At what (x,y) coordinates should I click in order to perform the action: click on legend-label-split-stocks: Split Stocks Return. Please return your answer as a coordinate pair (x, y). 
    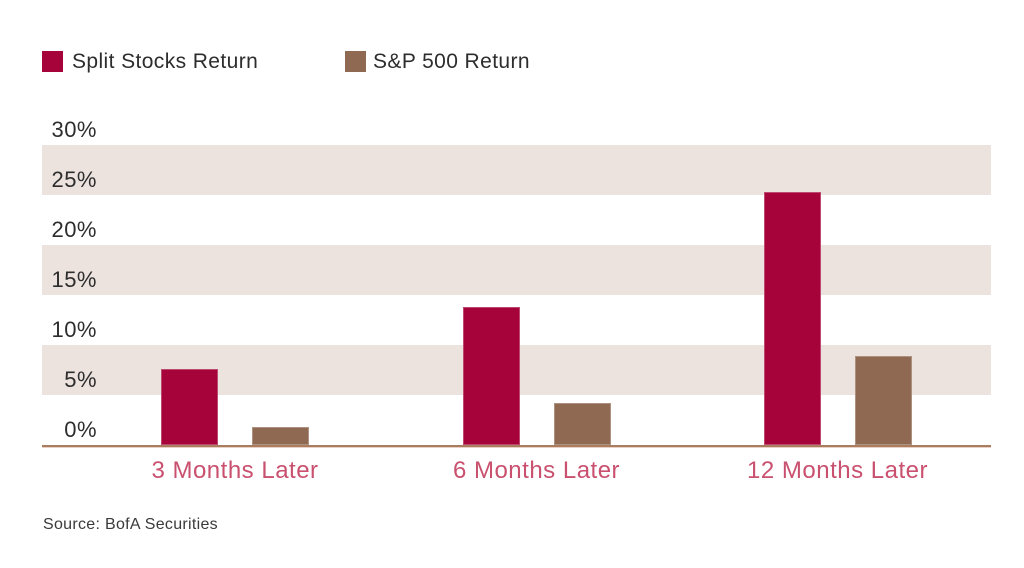
    Looking at the image, I should click on (165, 61).